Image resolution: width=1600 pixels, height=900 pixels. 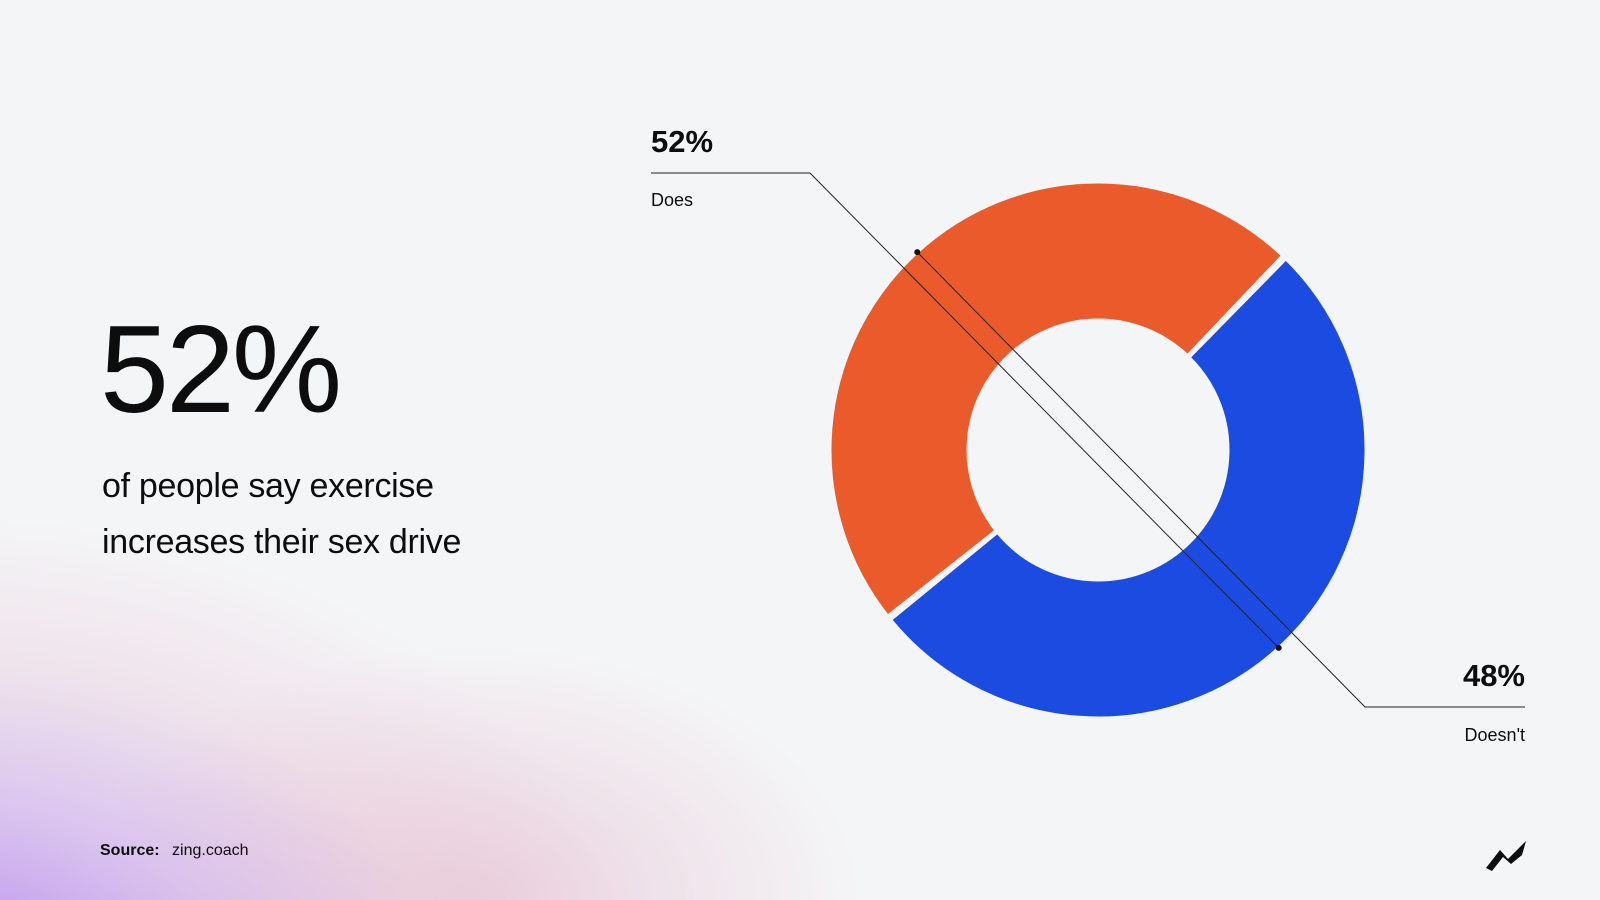 What do you see at coordinates (672, 200) in the screenshot?
I see `data-label-does-name: Does` at bounding box center [672, 200].